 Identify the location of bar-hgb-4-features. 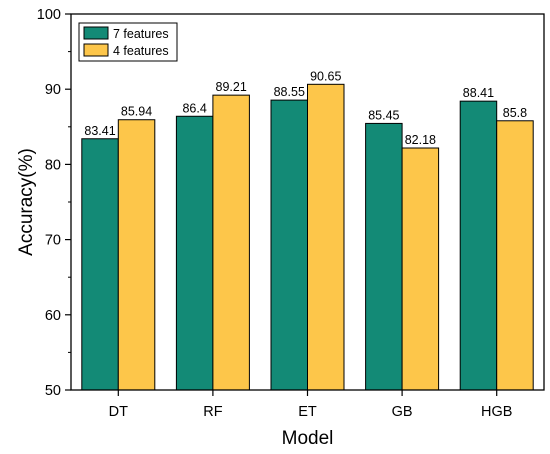
(515, 255).